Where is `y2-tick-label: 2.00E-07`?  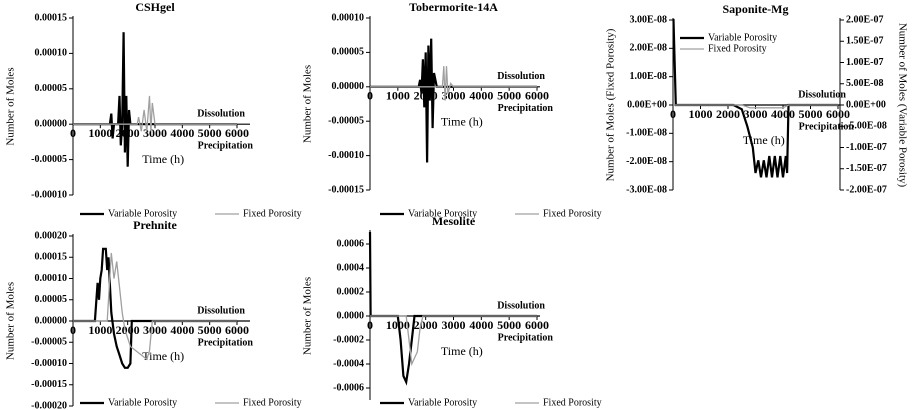
y2-tick-label: 2.00E-07 is located at coordinates (865, 19).